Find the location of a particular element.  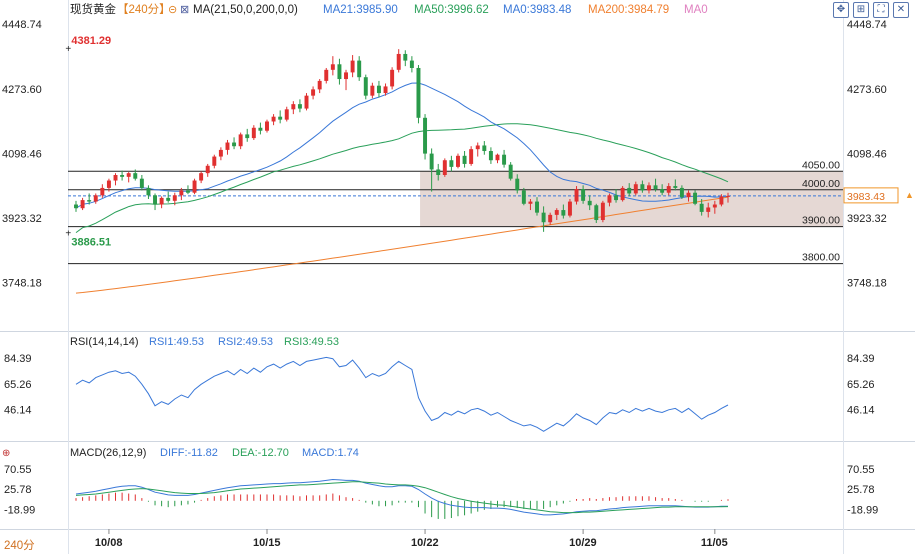

y-tick-right: 4273.60 is located at coordinates (867, 90).